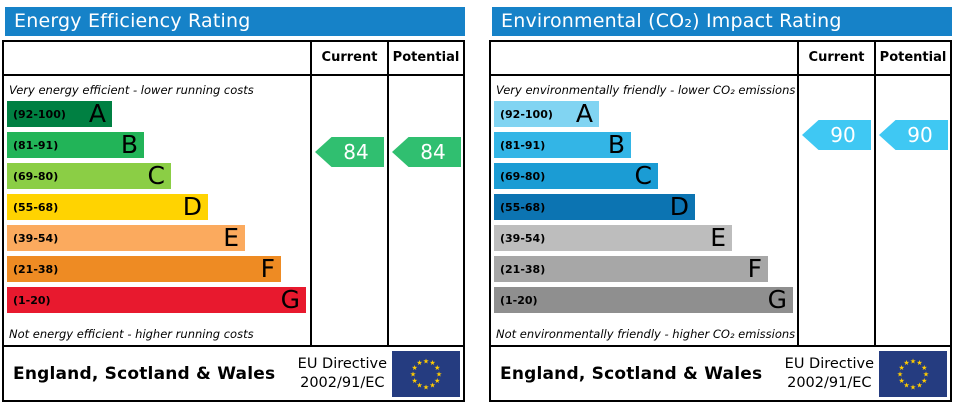 Image resolution: width=957 pixels, height=404 pixels. I want to click on potential-arrow: 90, so click(913, 135).